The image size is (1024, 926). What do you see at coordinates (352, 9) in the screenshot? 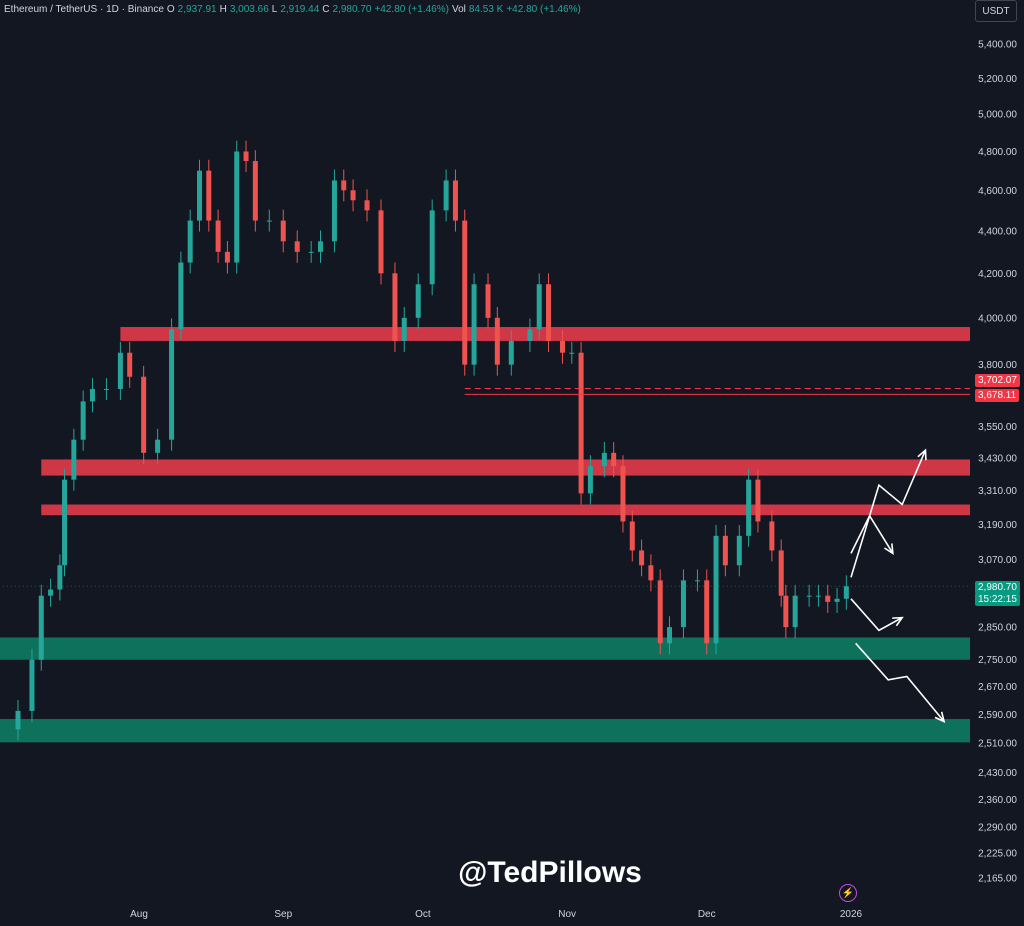
I see `close-value: 2,980.70` at bounding box center [352, 9].